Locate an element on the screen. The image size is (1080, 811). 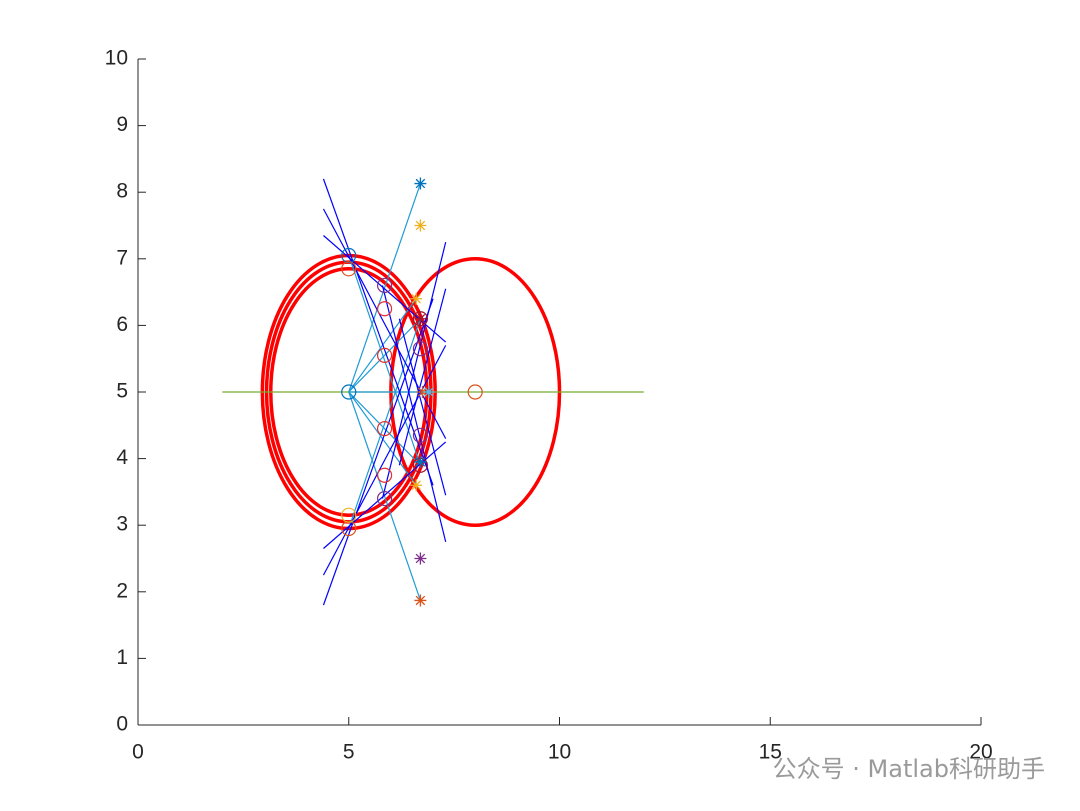
y-tick-label: 10 is located at coordinates (116, 58).